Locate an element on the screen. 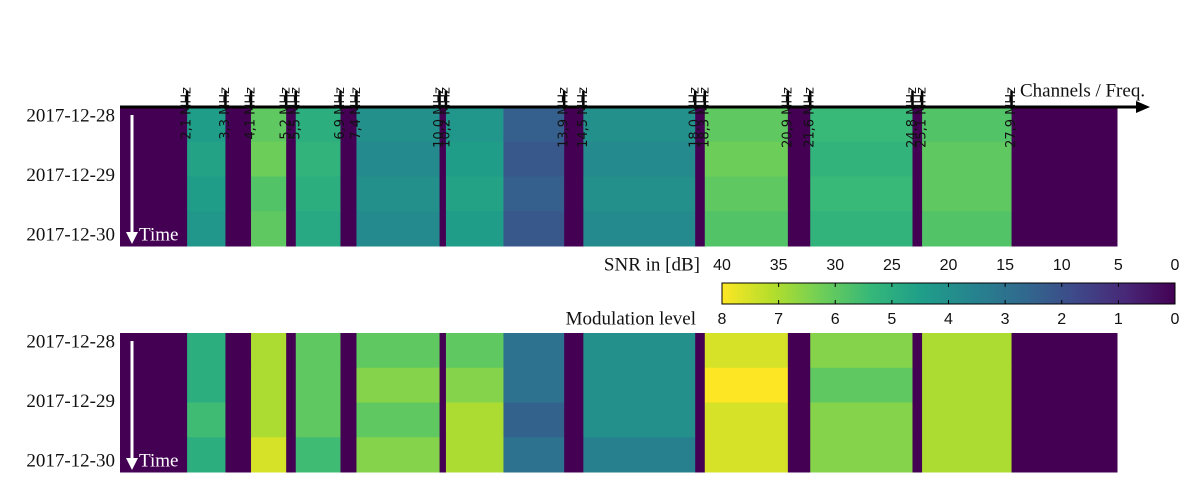 This screenshot has width=1196, height=488. x-tick-label: 18,3 MHz is located at coordinates (704, 117).